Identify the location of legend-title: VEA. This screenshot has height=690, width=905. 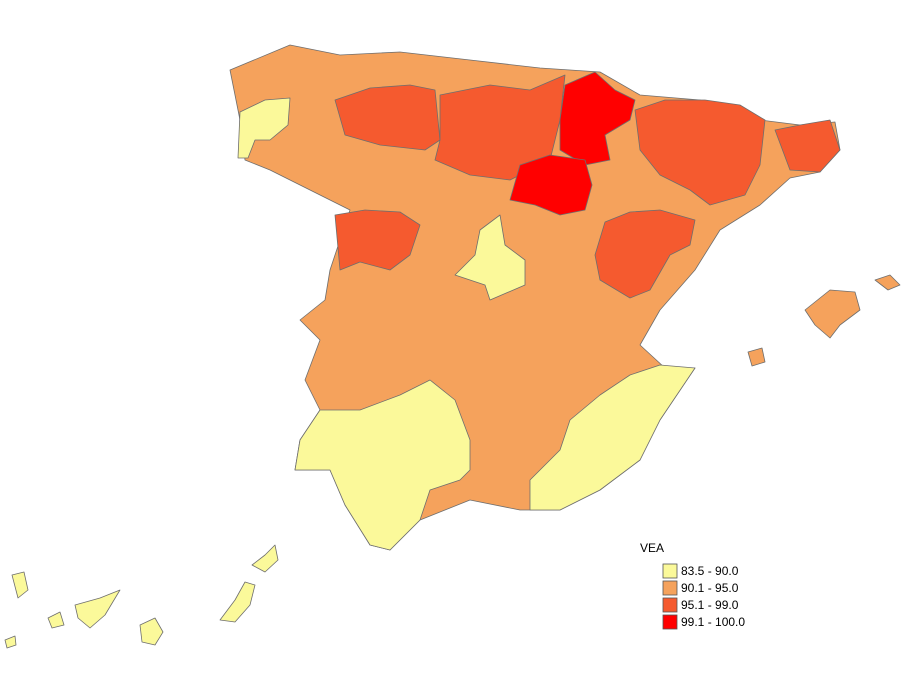
(652, 548).